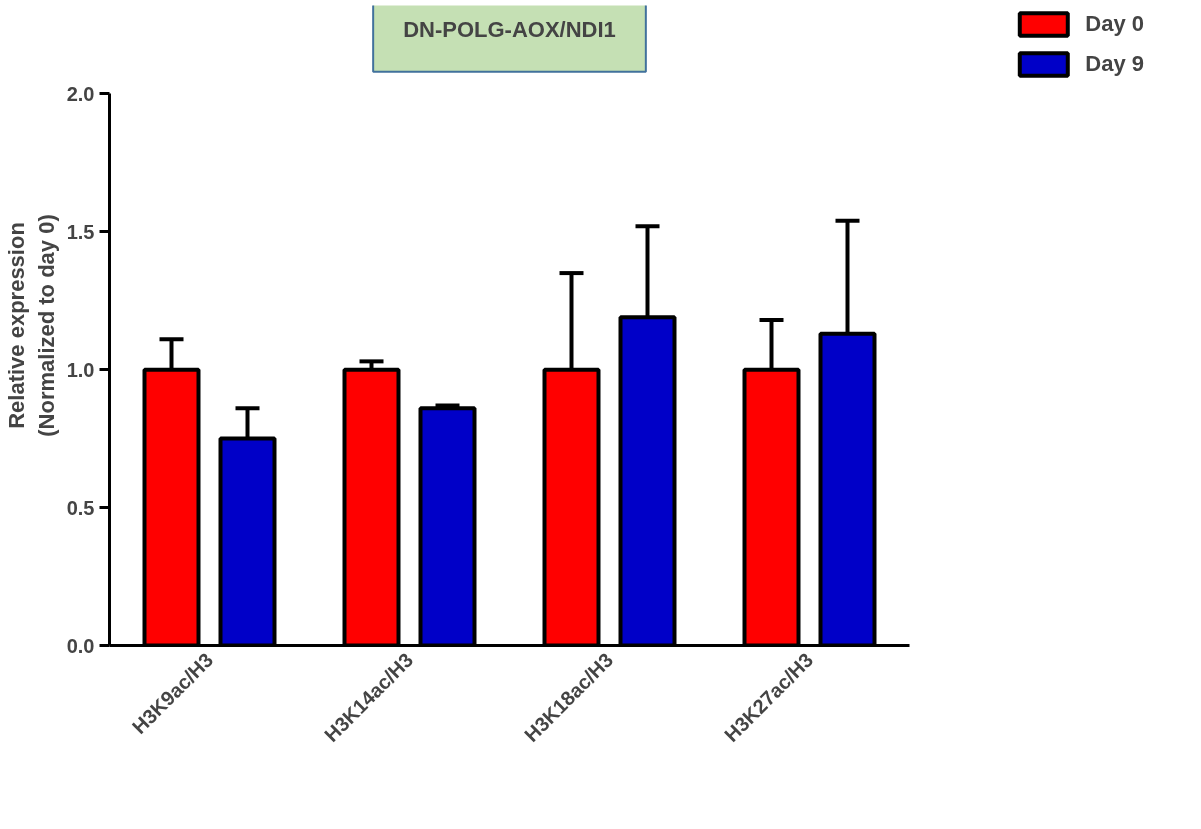  Describe the element at coordinates (509, 29) in the screenshot. I see `chart-title: DN-POLG-AOX/NDI1` at that location.